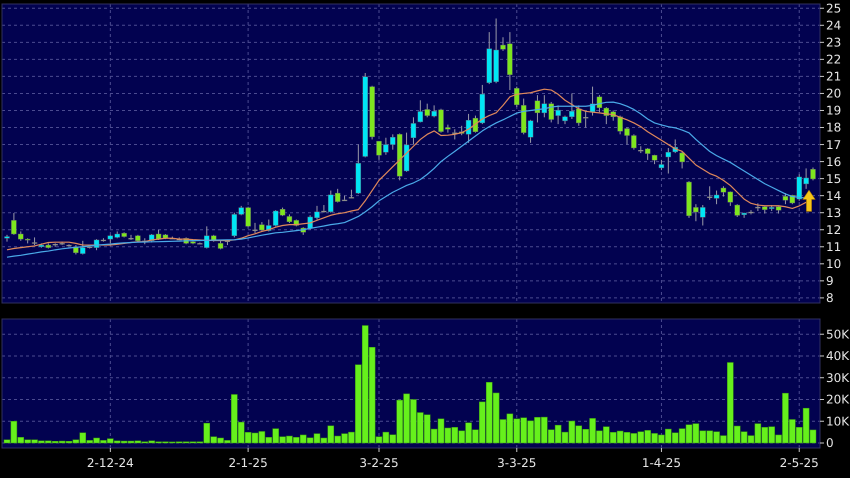  I want to click on y-tick-label: 10, so click(834, 264).